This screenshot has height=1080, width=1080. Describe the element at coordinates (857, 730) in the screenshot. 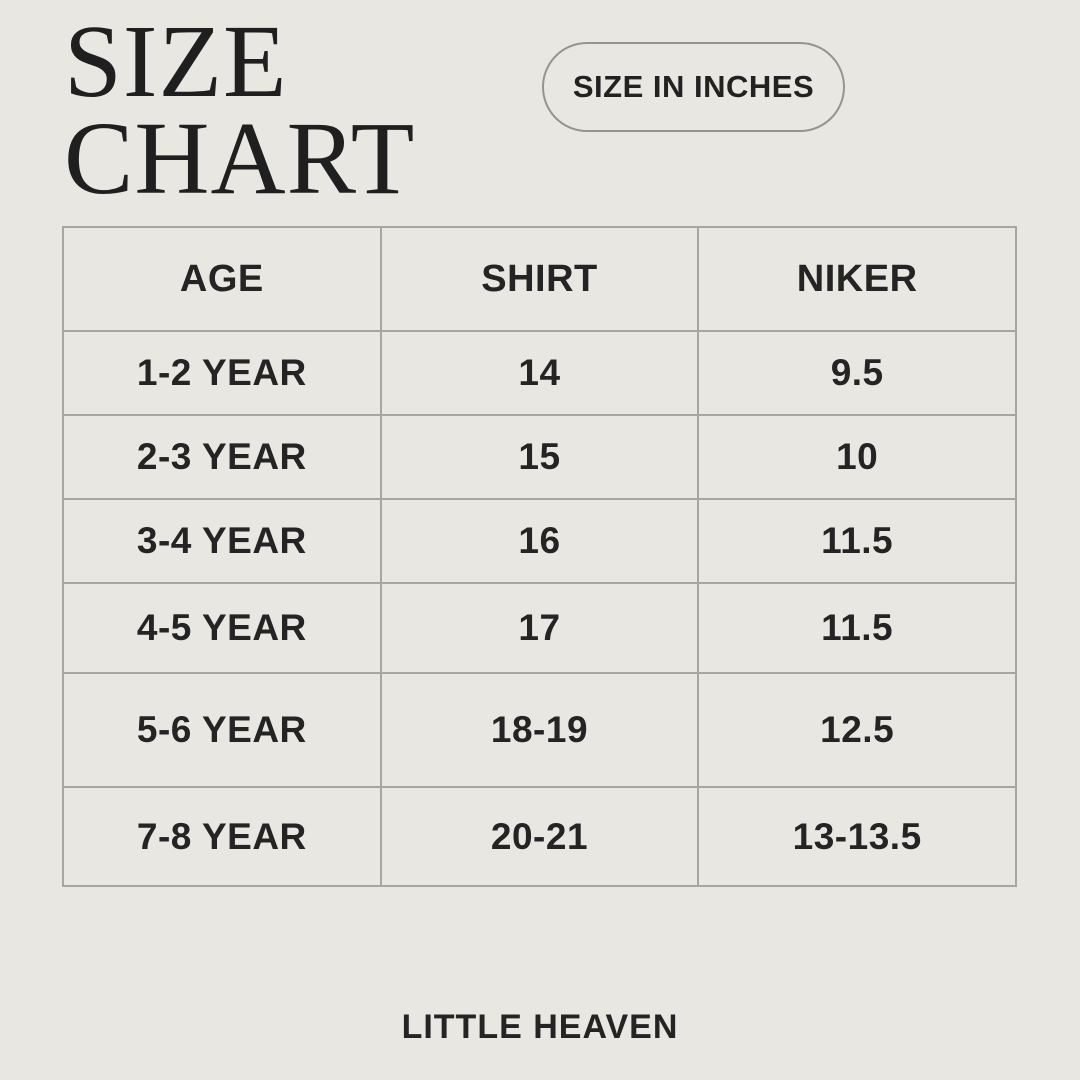

I see `table-cell: 12.5` at that location.